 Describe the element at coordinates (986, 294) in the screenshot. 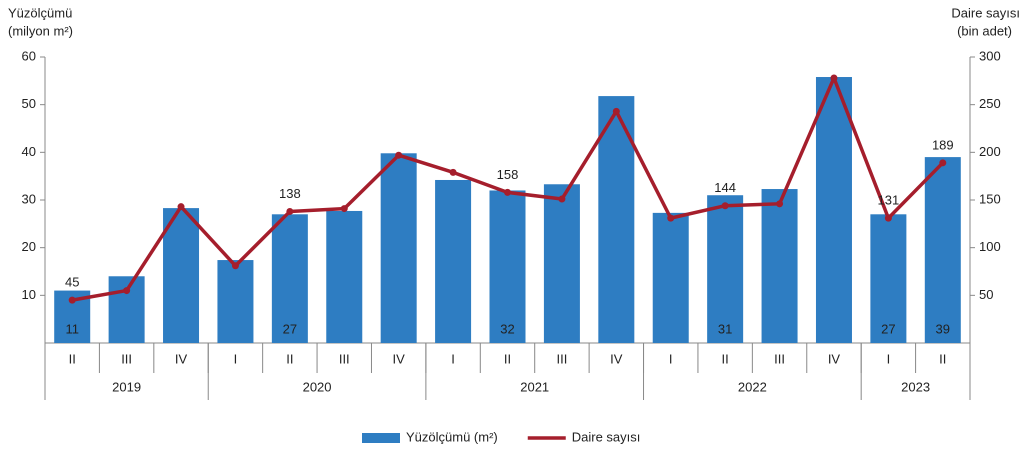

I see `y2-tick-label: 50` at that location.